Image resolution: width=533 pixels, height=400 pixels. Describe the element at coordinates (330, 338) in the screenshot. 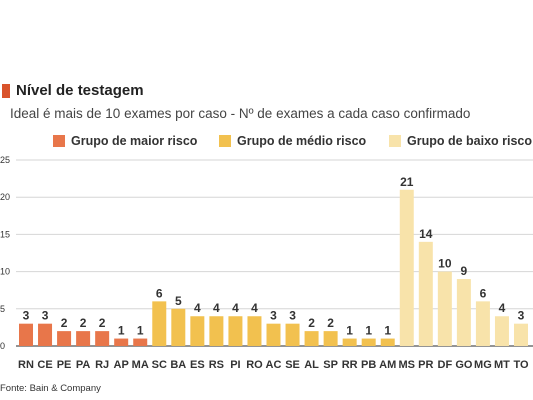

I see `bar-sp` at that location.